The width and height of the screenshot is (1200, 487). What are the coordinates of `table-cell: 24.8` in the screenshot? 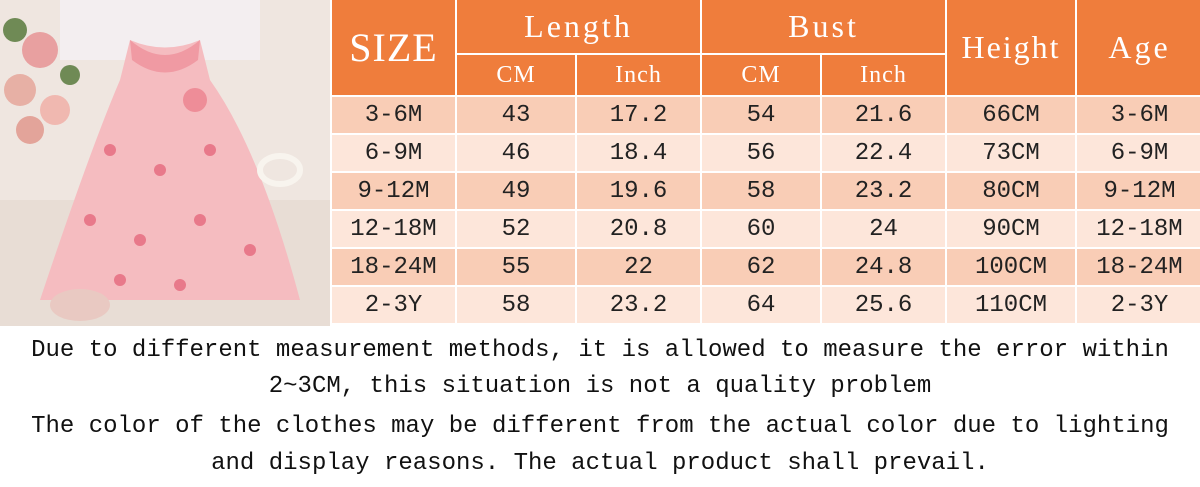 It's located at (883, 267).